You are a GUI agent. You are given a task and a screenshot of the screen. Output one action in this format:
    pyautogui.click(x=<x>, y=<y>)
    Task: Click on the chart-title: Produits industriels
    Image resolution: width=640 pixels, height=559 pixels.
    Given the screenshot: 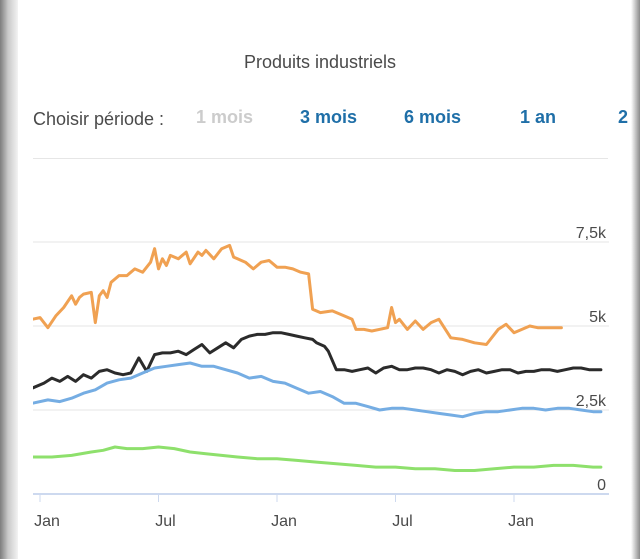 What is the action you would take?
    pyautogui.click(x=320, y=62)
    